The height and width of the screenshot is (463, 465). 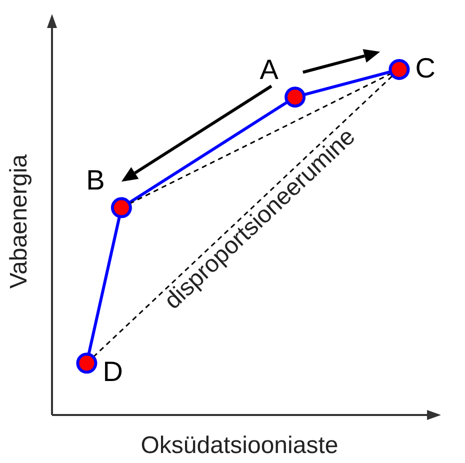 What do you see at coordinates (112, 372) in the screenshot?
I see `annotation: D` at bounding box center [112, 372].